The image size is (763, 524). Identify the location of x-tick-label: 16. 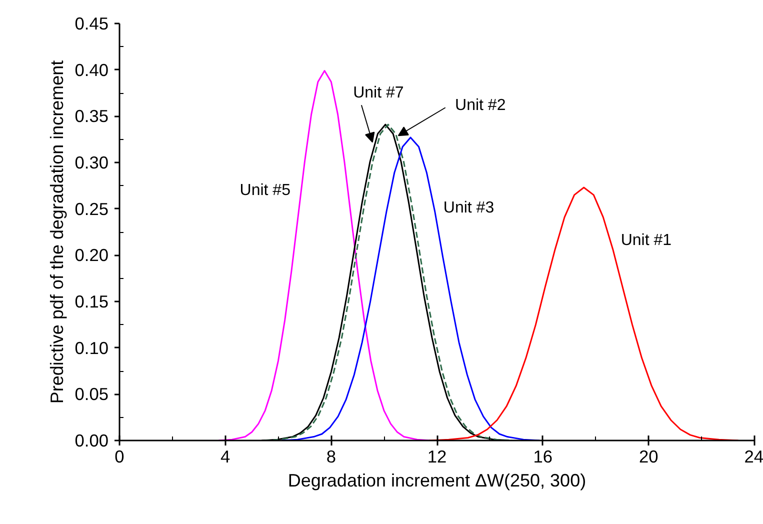
(542, 456).